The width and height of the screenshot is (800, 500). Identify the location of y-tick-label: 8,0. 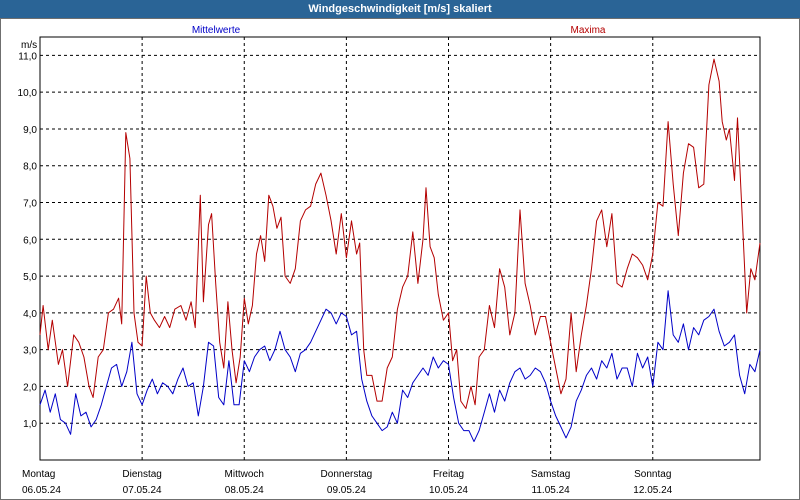
(30, 167).